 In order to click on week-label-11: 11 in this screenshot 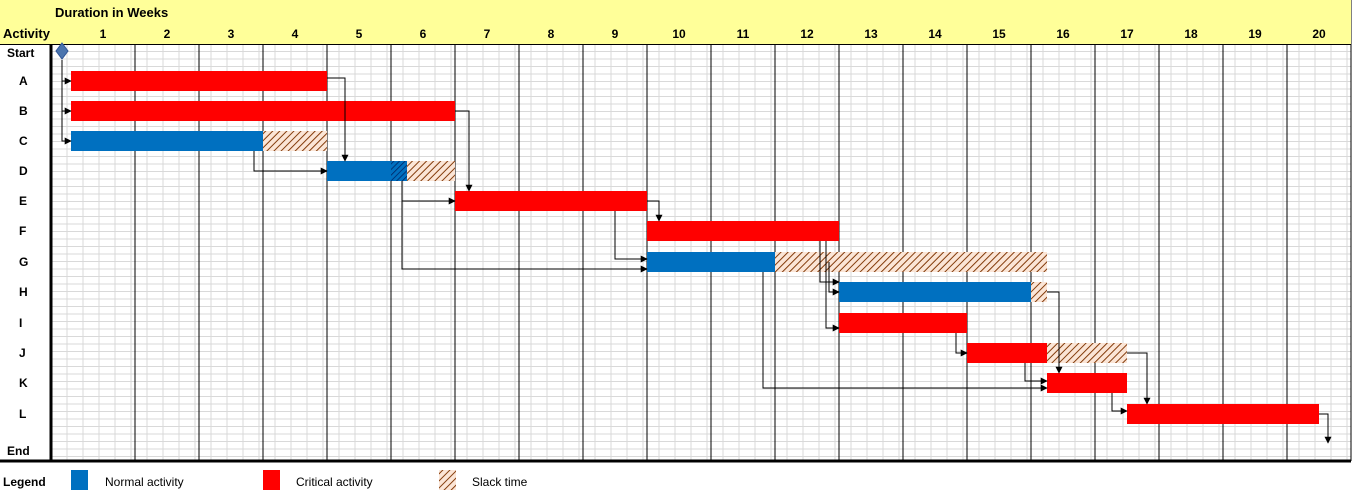, I will do `click(743, 34)`.